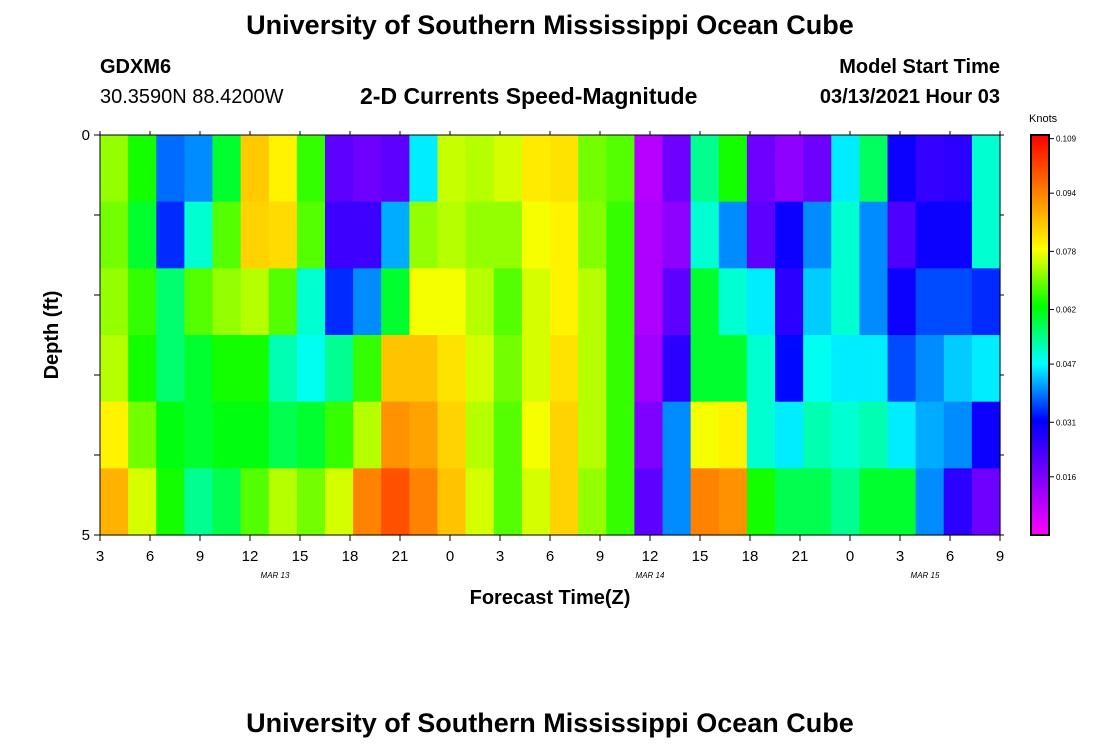 This screenshot has width=1100, height=750. What do you see at coordinates (1000, 556) in the screenshot?
I see `x-tick-label: 9` at bounding box center [1000, 556].